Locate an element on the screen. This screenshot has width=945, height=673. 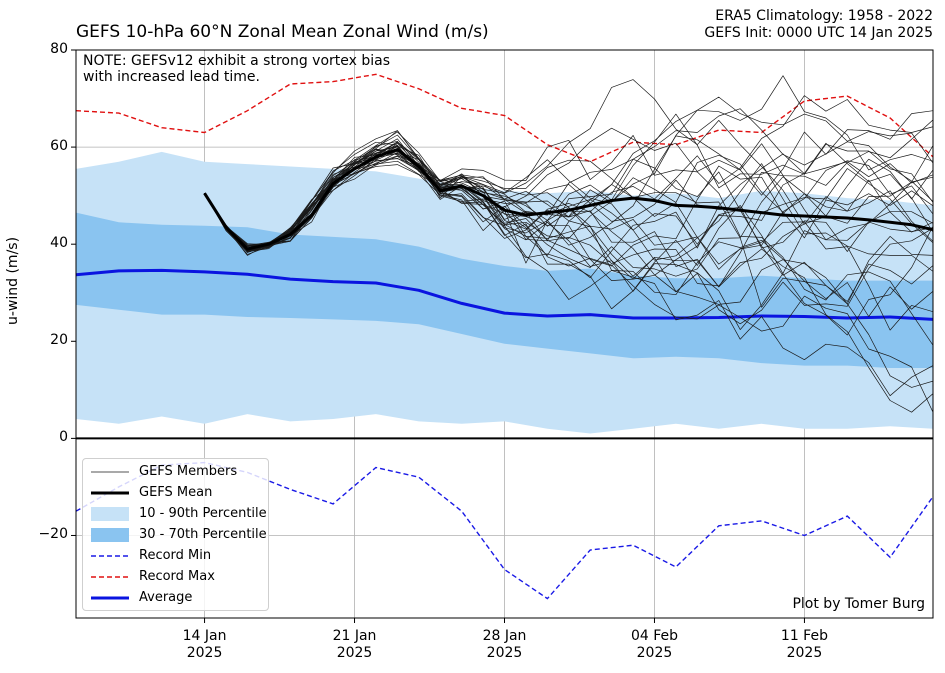
y-tick-label: 60 is located at coordinates (59, 146).